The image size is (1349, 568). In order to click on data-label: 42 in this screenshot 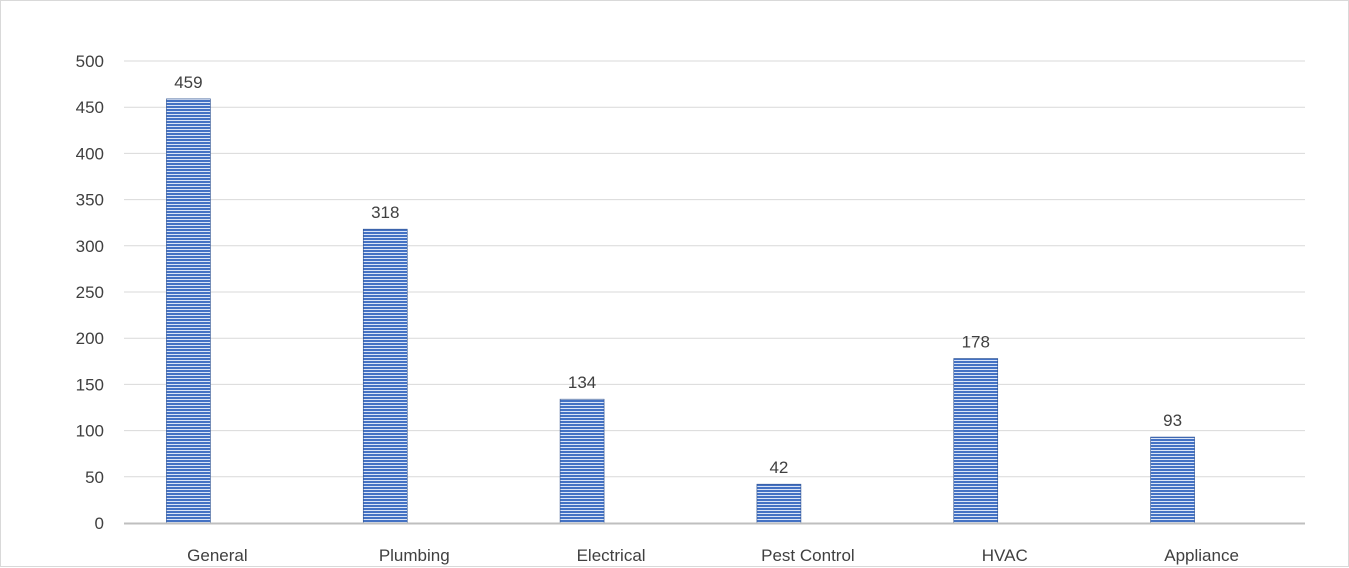, I will do `click(778, 467)`.